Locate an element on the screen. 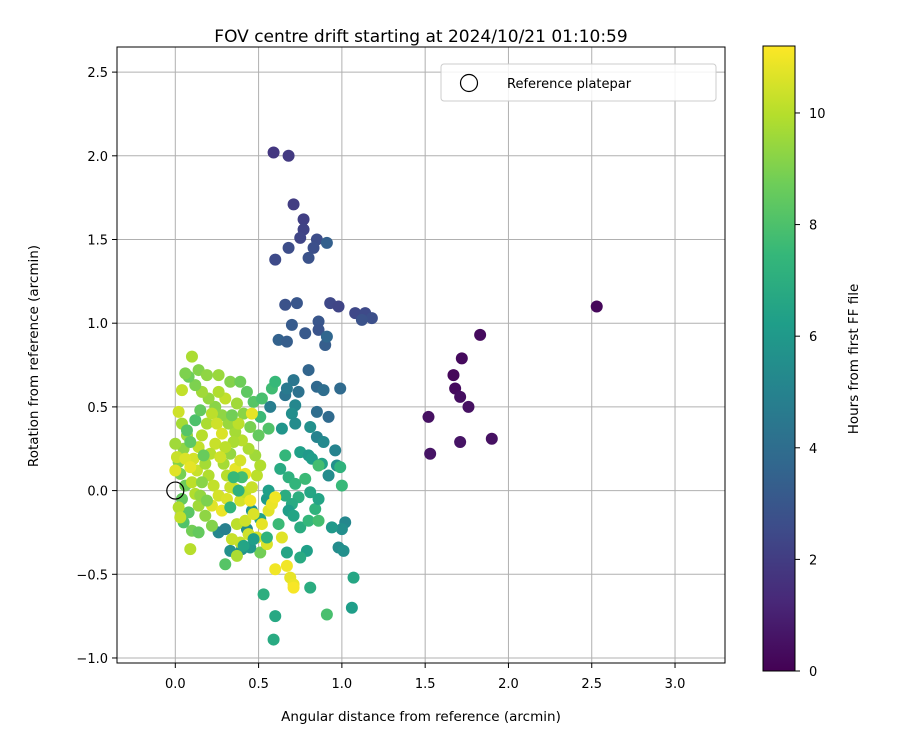 The width and height of the screenshot is (900, 754). legend-box is located at coordinates (578, 82).